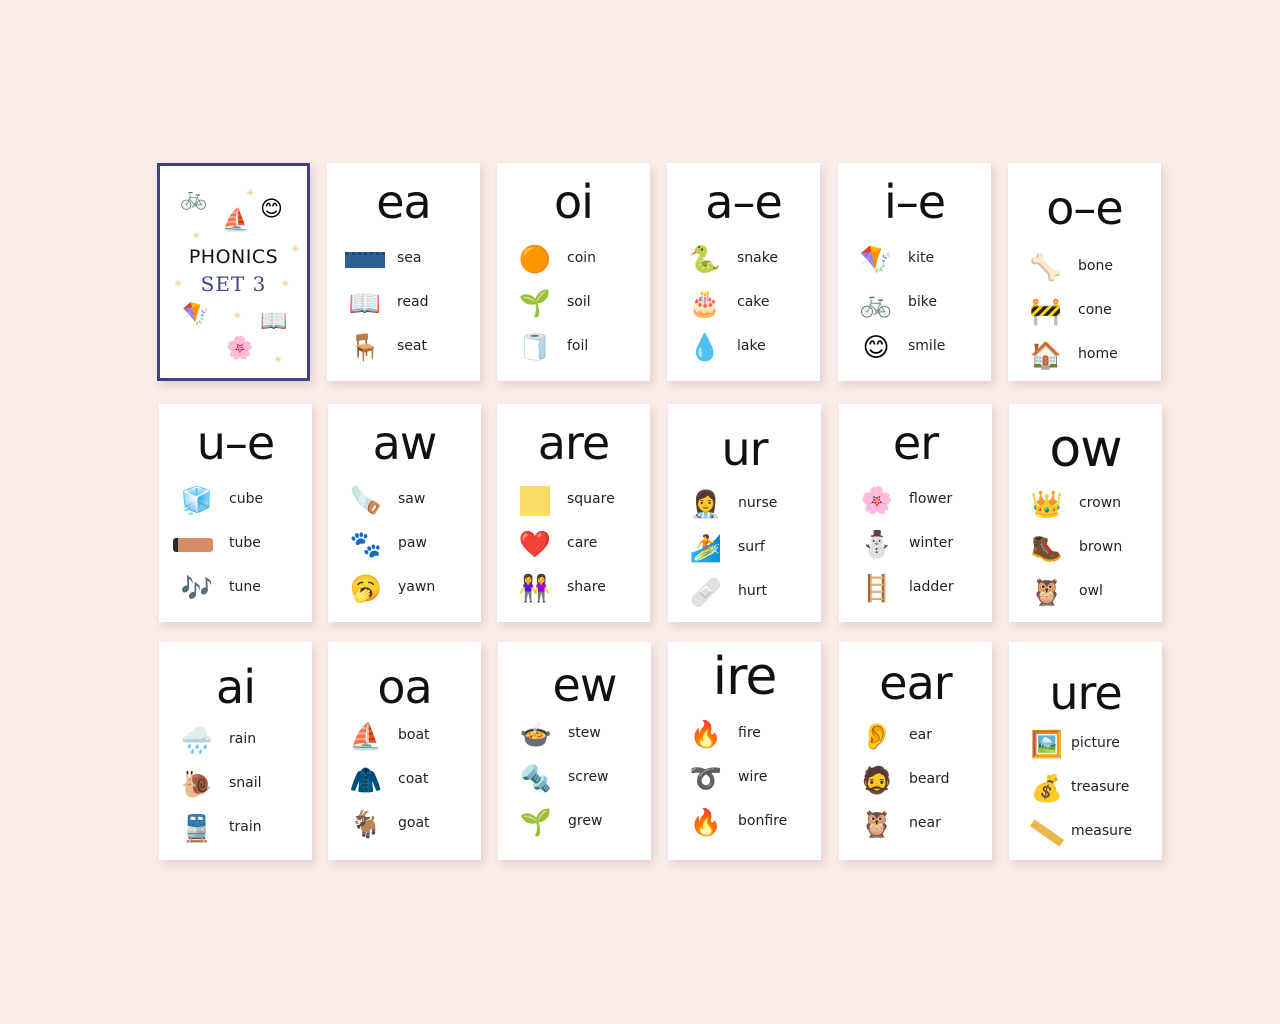  What do you see at coordinates (412, 346) in the screenshot?
I see `word-label: seat` at bounding box center [412, 346].